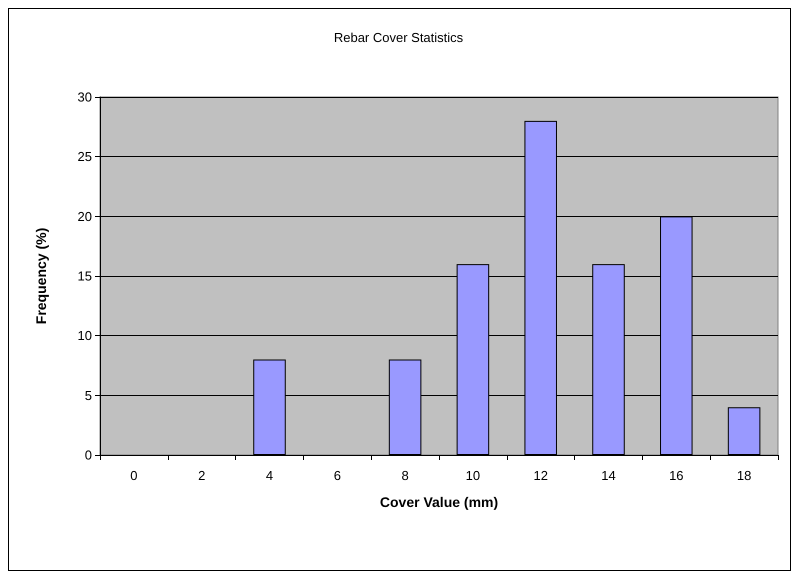 Image resolution: width=797 pixels, height=578 pixels. Describe the element at coordinates (134, 475) in the screenshot. I see `x-tick-label: 0` at that location.